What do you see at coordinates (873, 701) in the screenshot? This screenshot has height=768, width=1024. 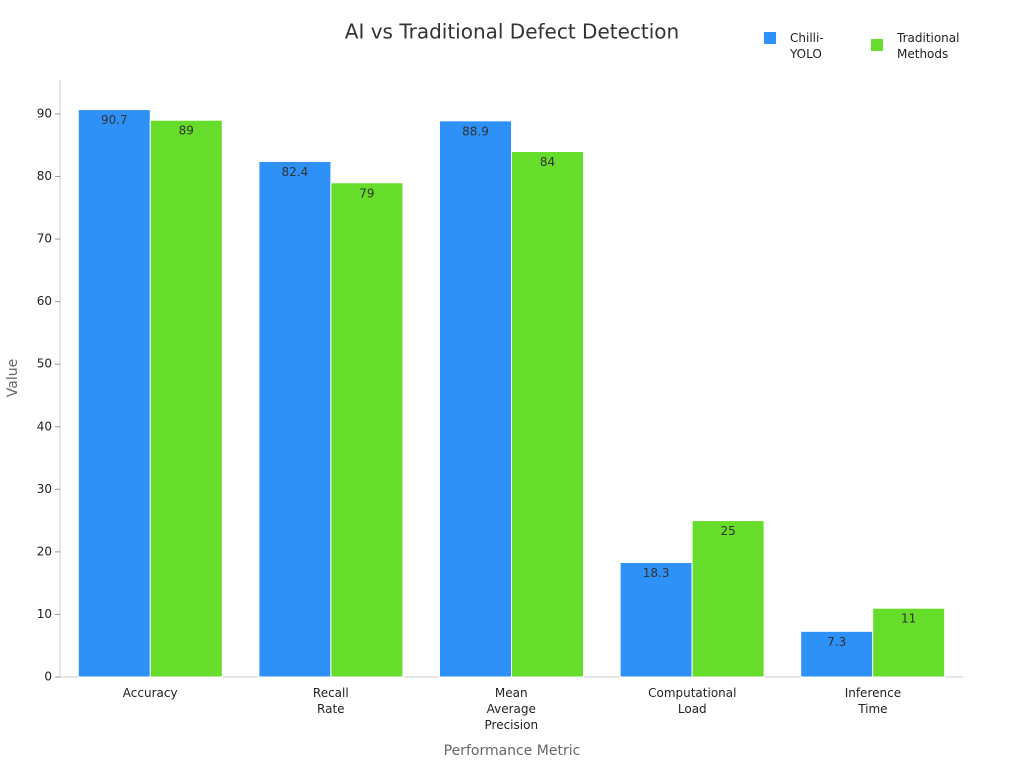 I see `x-tick-label: Inference Time` at bounding box center [873, 701].